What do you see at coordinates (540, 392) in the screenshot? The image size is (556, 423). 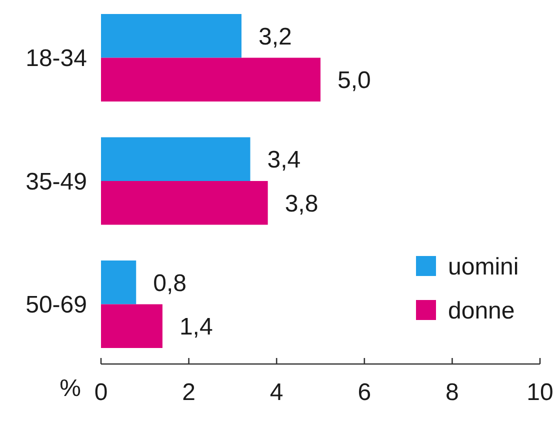 I see `x-tick-label: 10` at bounding box center [540, 392].